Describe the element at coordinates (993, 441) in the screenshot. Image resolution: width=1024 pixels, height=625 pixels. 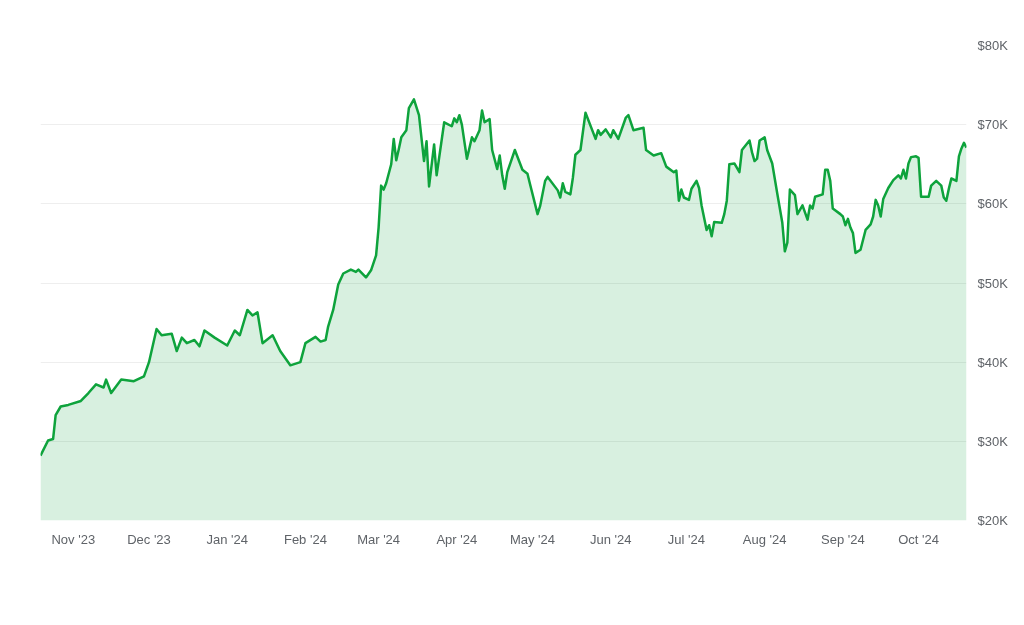
I see `y-tick-label: $30K` at that location.